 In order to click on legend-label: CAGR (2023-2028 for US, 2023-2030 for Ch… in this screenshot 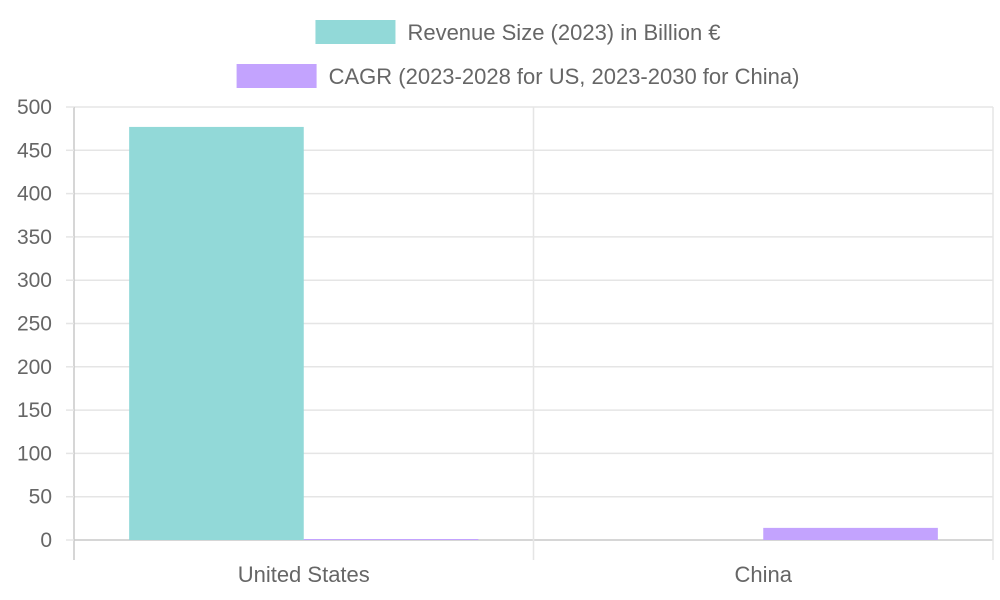, I will do `click(564, 76)`.